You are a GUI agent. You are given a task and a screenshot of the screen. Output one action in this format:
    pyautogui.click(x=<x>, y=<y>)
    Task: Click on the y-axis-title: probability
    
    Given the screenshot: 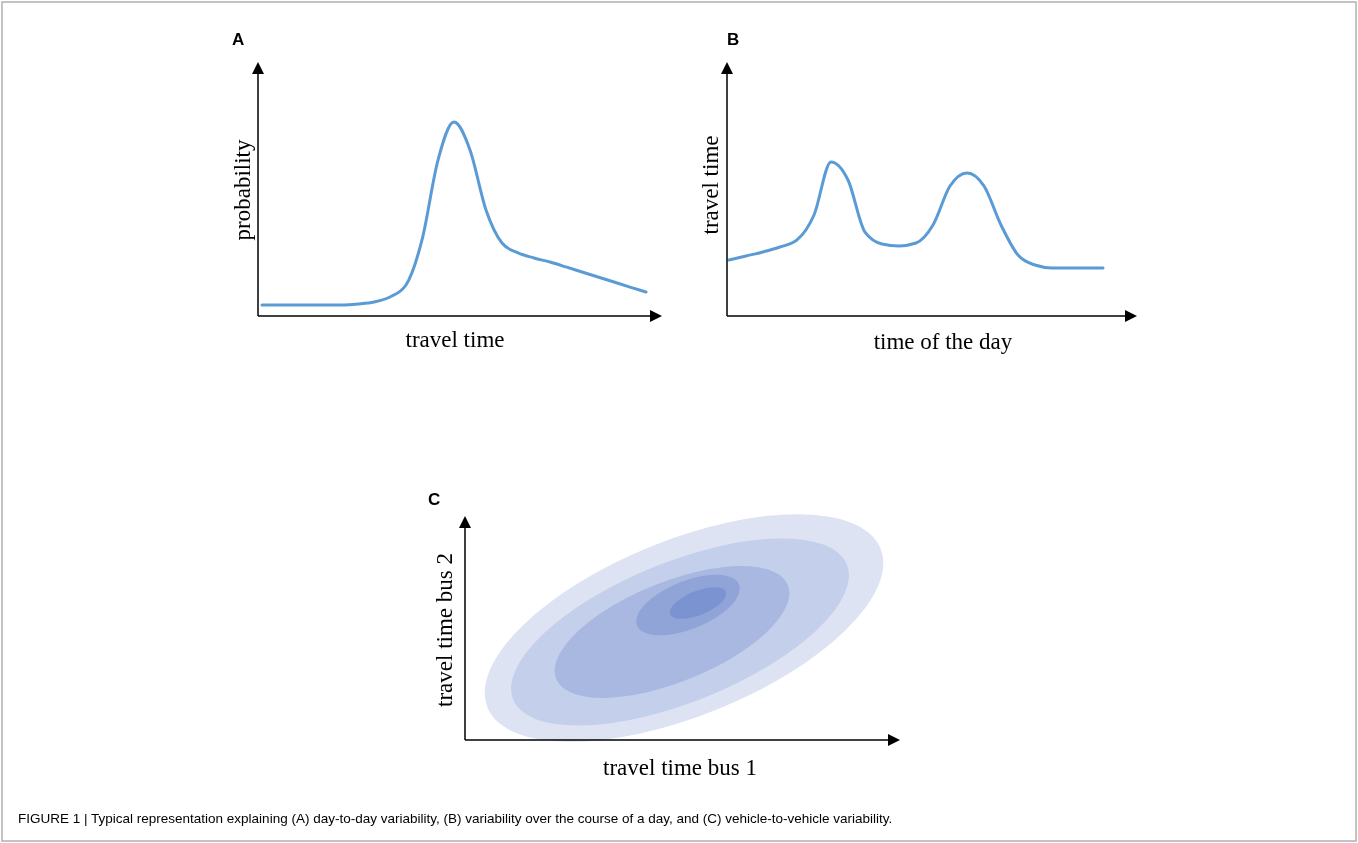 What is the action you would take?
    pyautogui.click(x=242, y=190)
    